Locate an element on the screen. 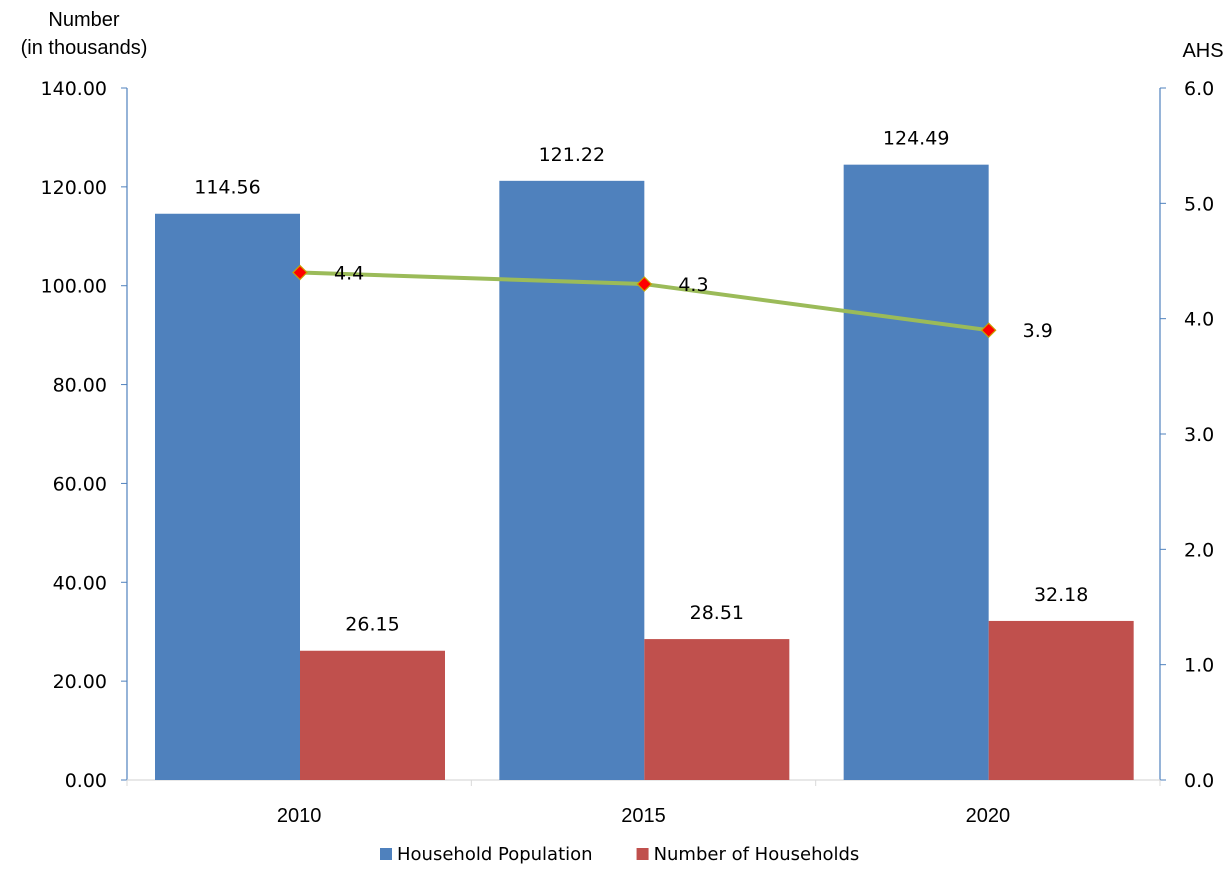 This screenshot has width=1226, height=880. legend-label: Number of Households is located at coordinates (757, 854).